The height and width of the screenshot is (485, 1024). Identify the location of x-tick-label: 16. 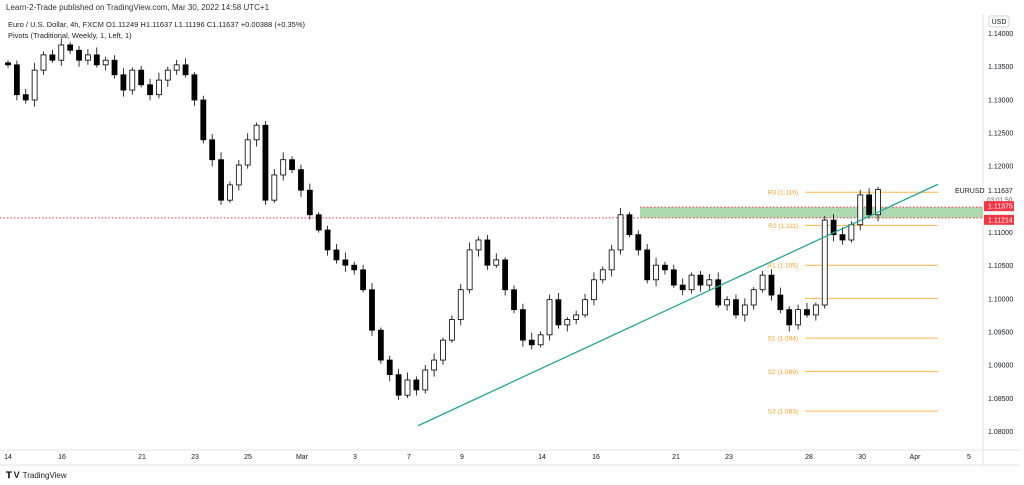
(596, 457).